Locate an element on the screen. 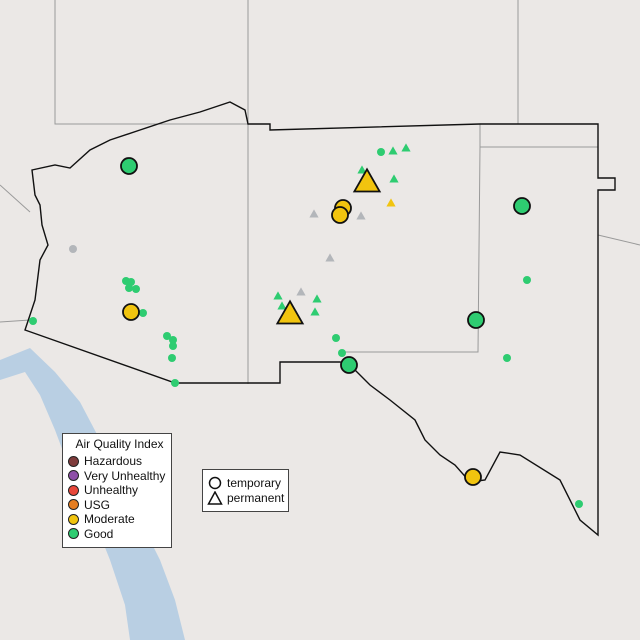  triangle-icon is located at coordinates (215, 497).